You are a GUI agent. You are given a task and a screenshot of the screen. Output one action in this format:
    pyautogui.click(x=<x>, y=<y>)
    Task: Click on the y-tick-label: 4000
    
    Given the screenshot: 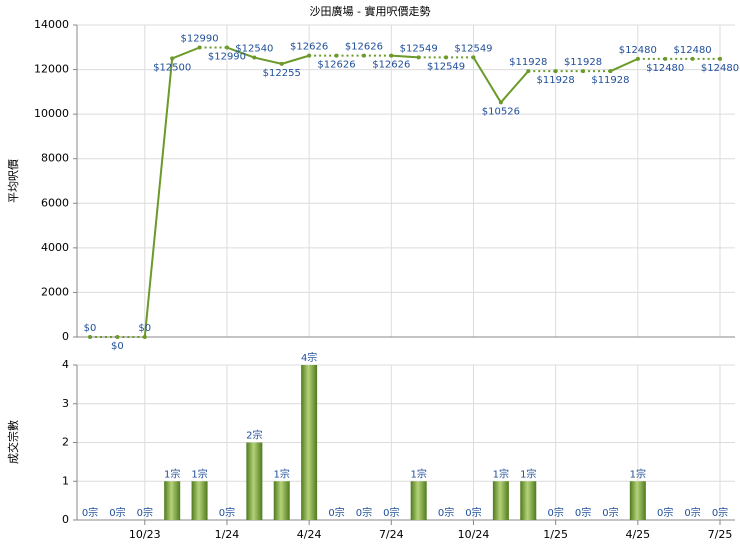 What is the action you would take?
    pyautogui.click(x=55, y=247)
    